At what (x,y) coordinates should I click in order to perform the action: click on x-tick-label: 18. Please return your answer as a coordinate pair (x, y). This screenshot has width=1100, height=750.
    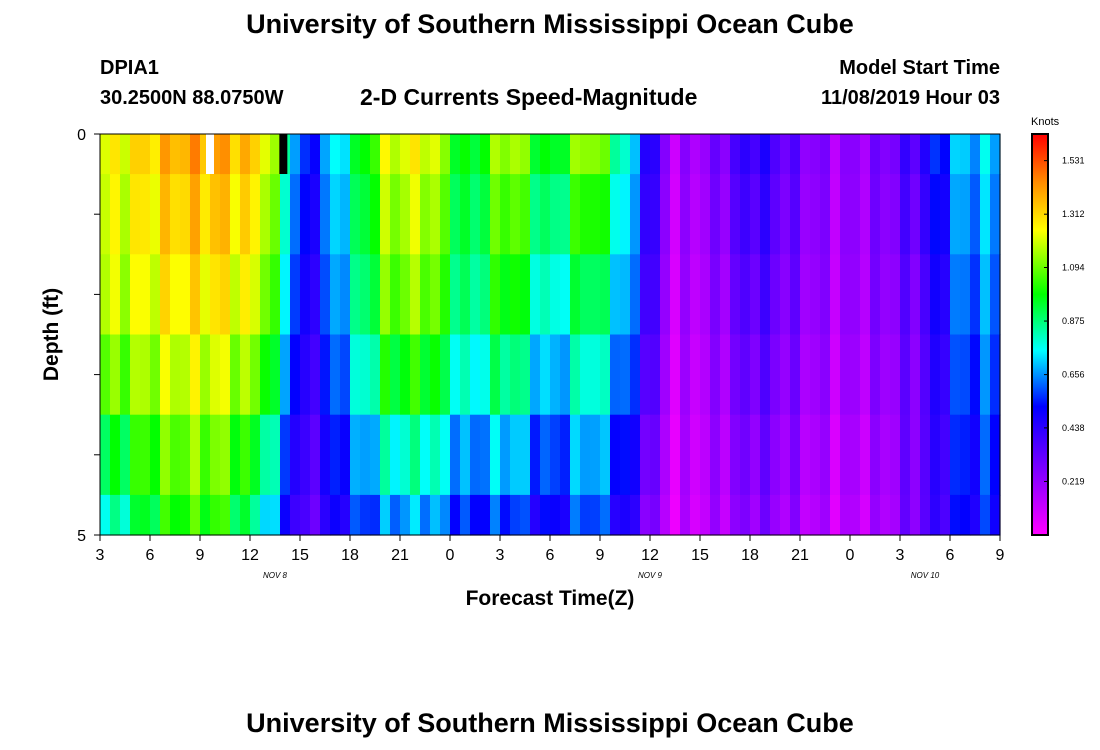
    Looking at the image, I should click on (350, 555).